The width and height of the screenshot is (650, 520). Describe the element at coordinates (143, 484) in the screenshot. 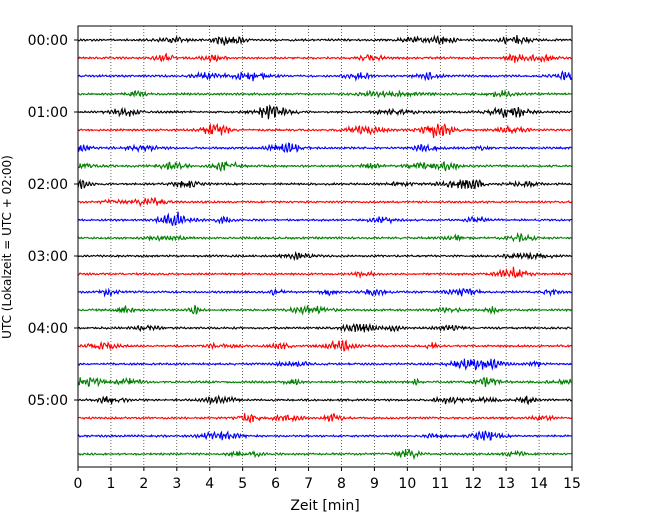

I see `x-tick-label: 2` at that location.